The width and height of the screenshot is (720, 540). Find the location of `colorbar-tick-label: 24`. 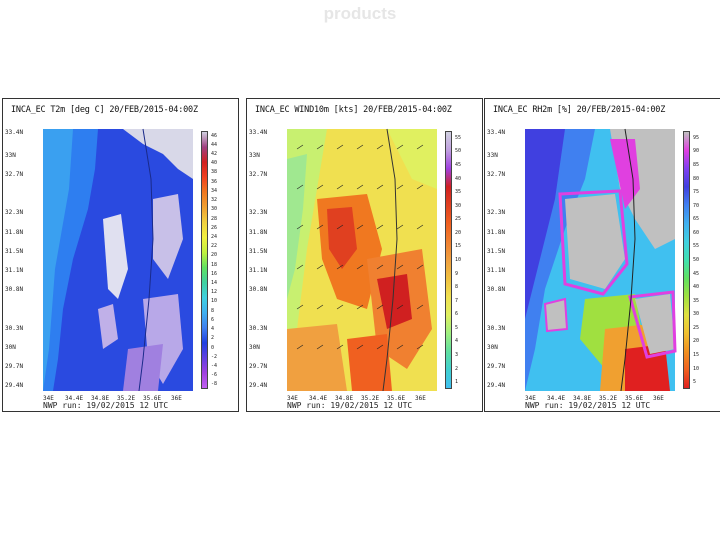

colorbar-tick-label: 24 is located at coordinates (214, 236).